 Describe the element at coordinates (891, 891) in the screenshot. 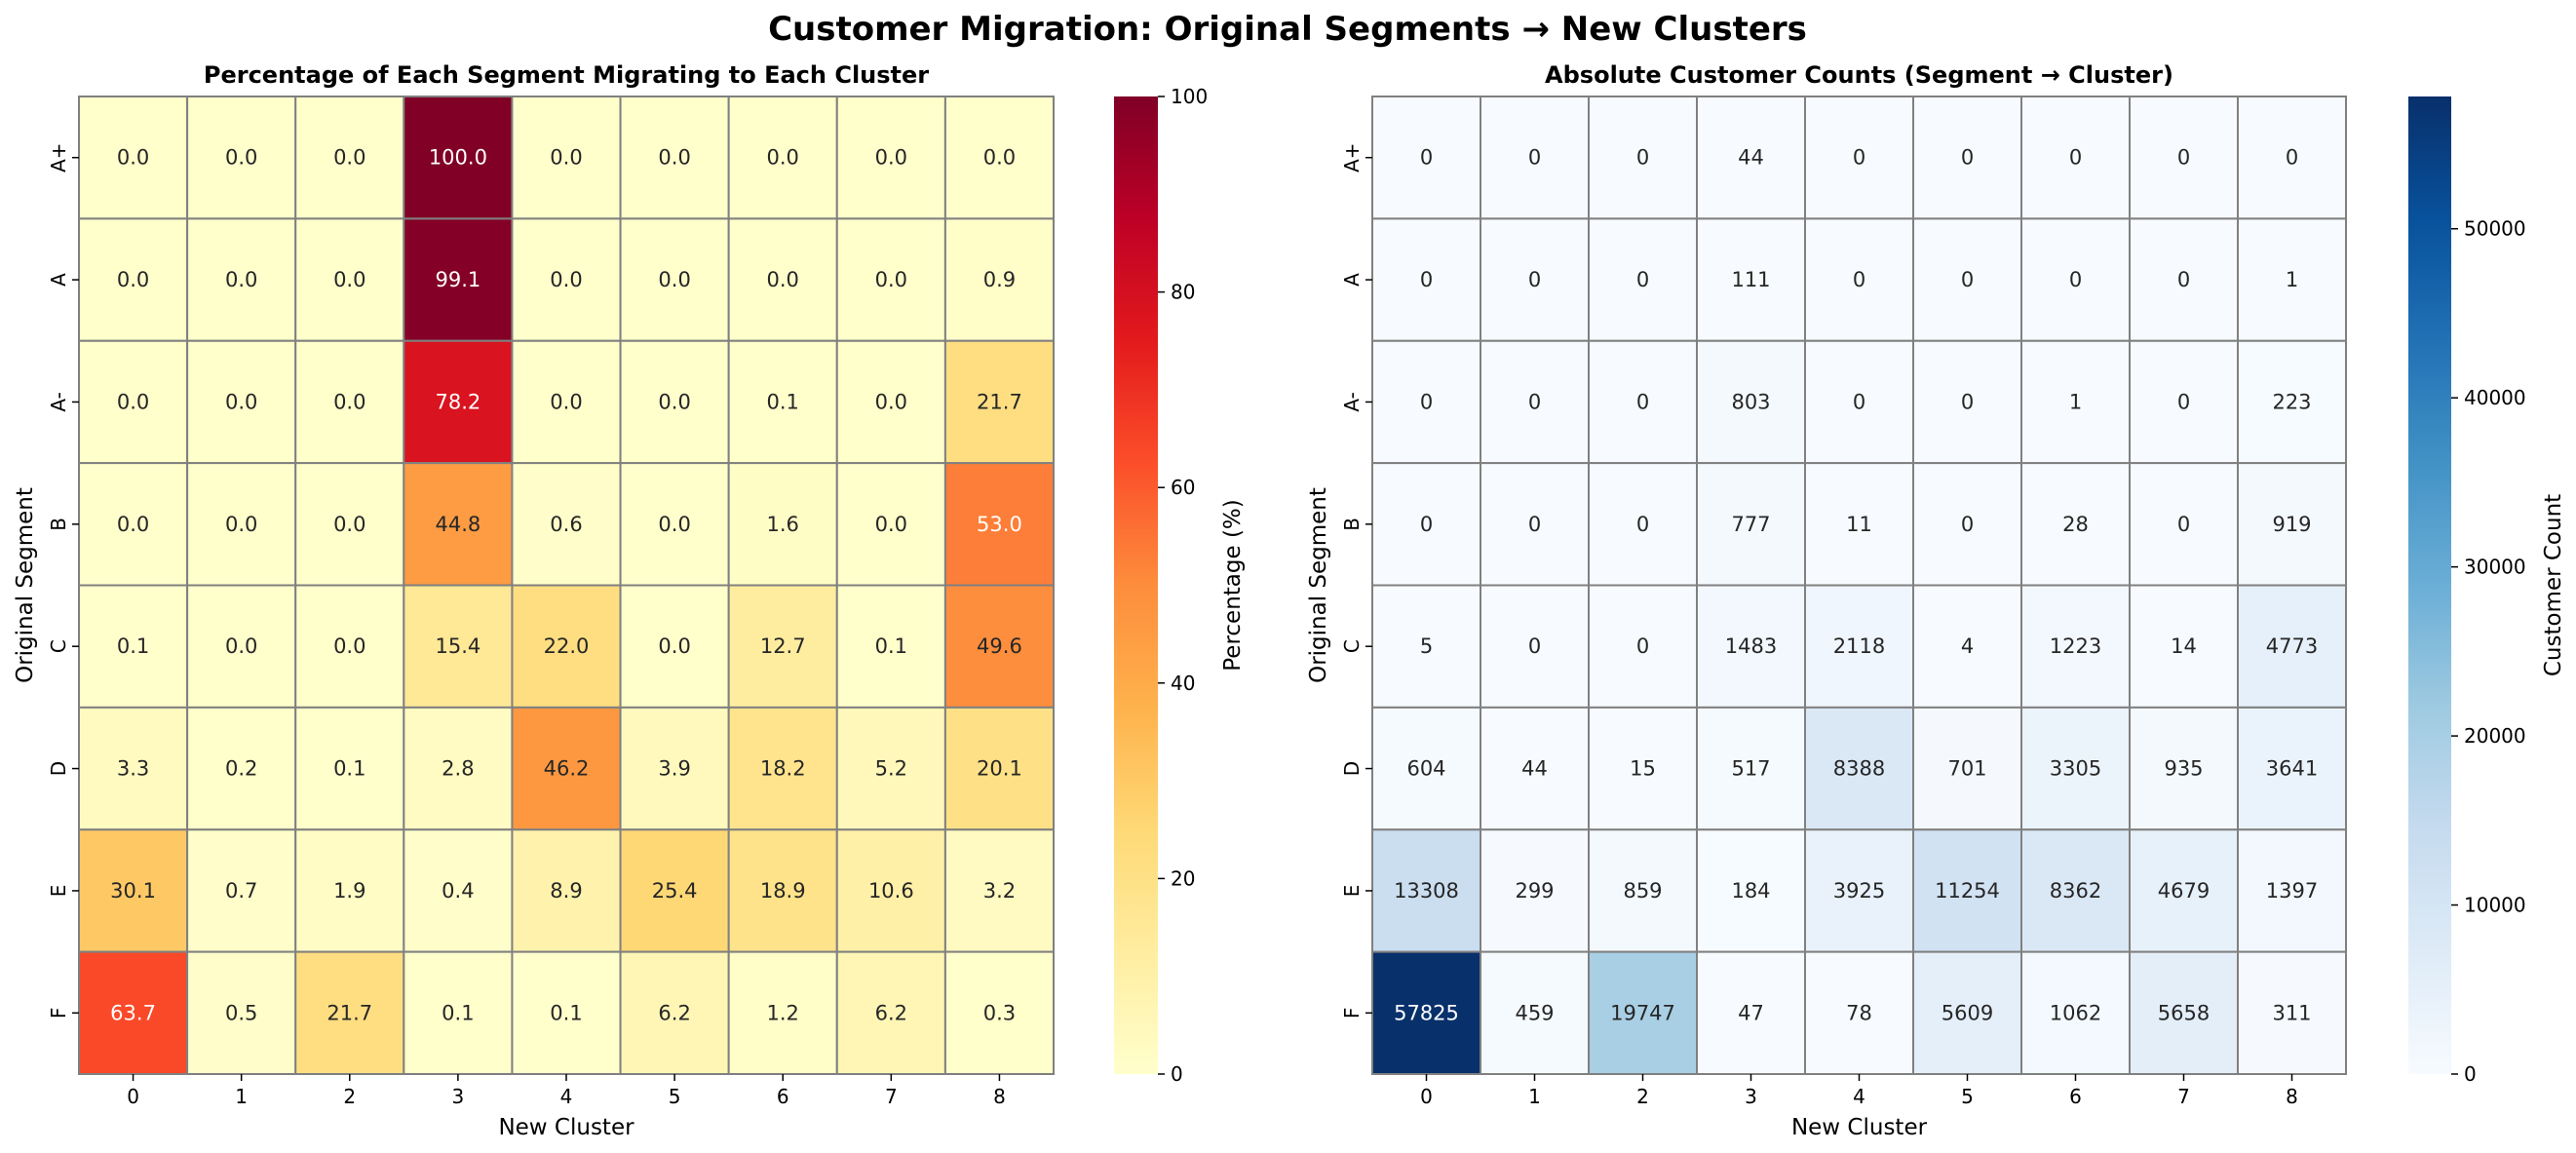

I see `cell-value-label: 10.6` at that location.